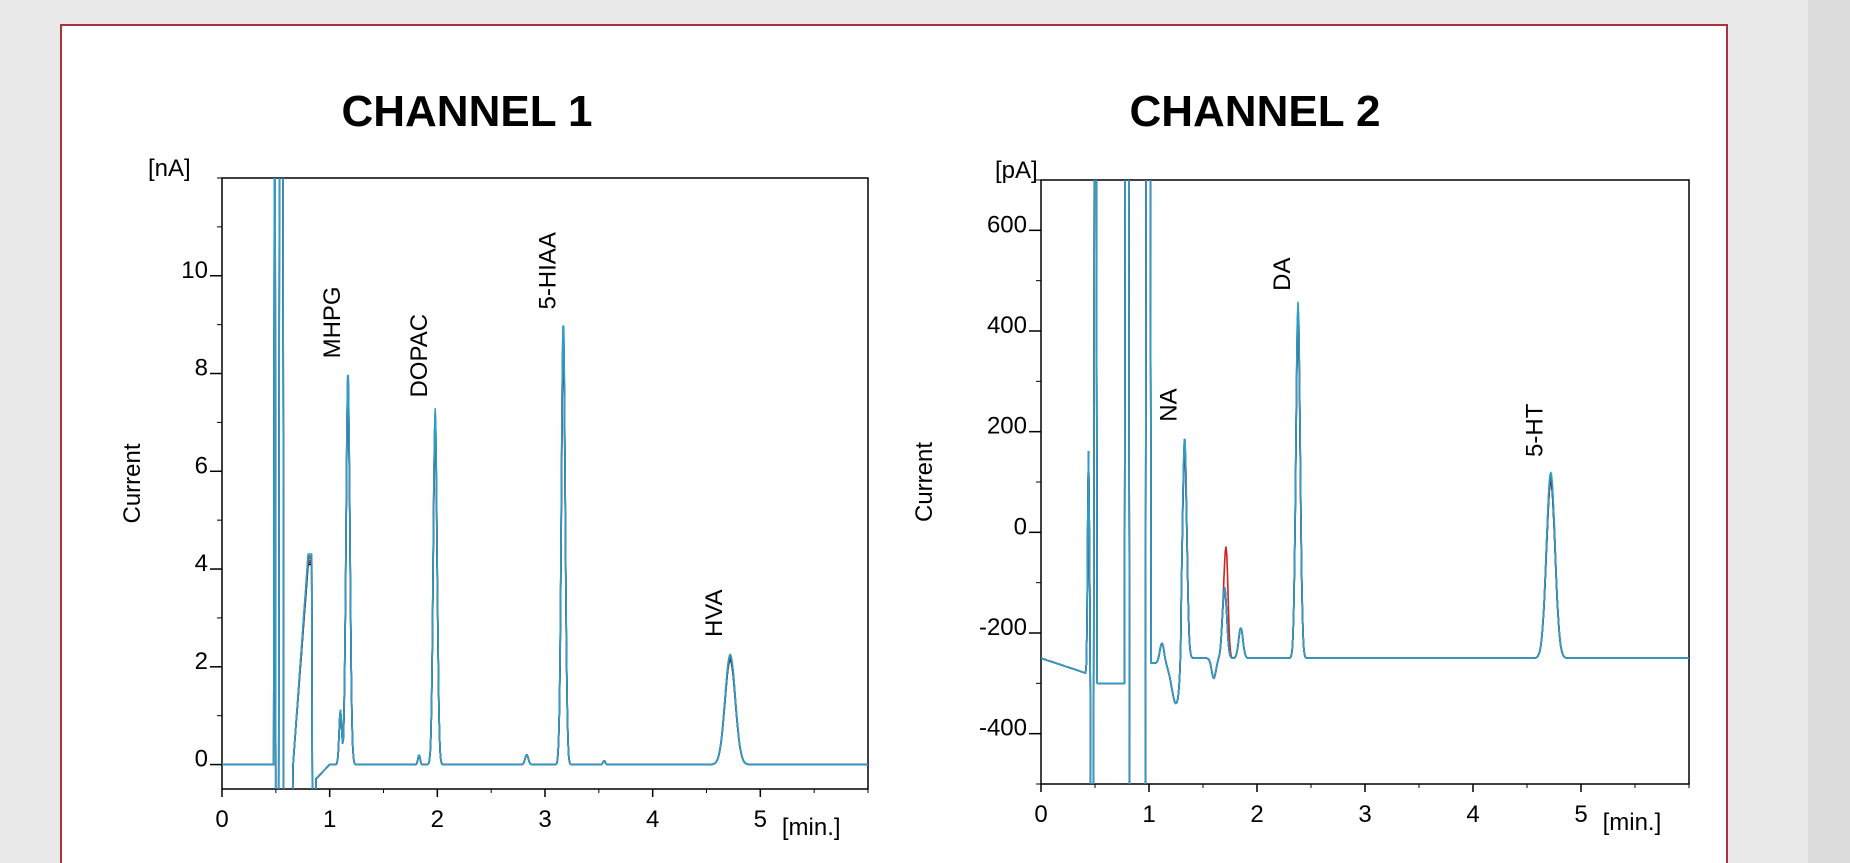 Image resolution: width=1850 pixels, height=863 pixels. Describe the element at coordinates (547, 270) in the screenshot. I see `peak-label-5-hiaa: 5-HIAA` at that location.